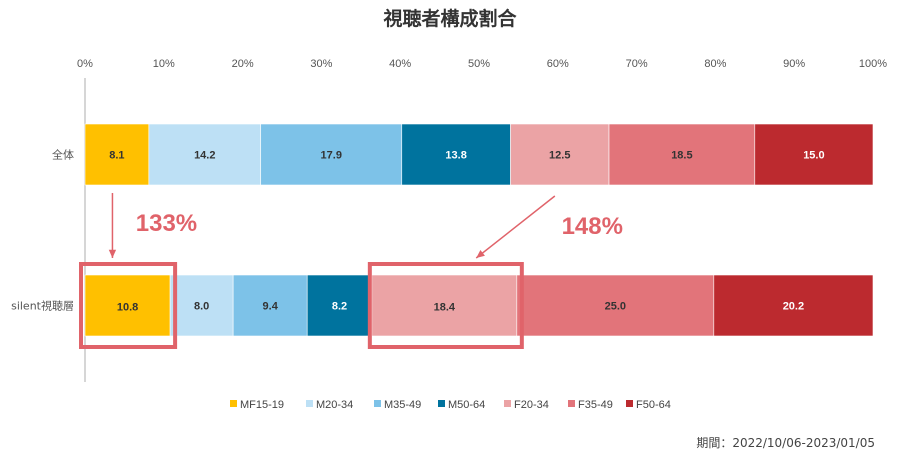 This screenshot has width=900, height=468. I want to click on data-label: 14.2, so click(204, 156).